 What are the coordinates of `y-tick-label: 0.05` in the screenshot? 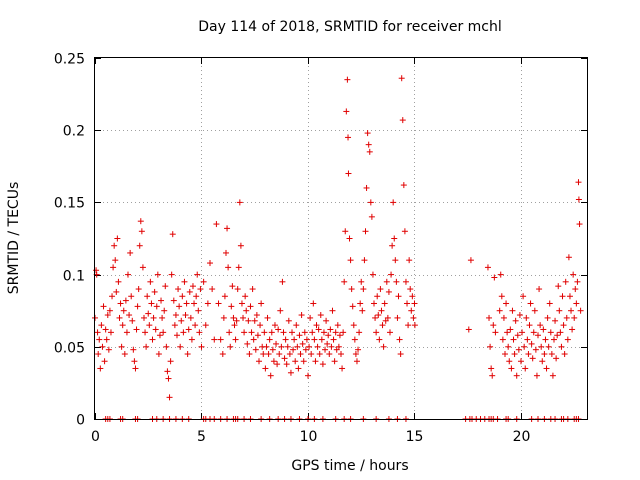 It's located at (69, 349).